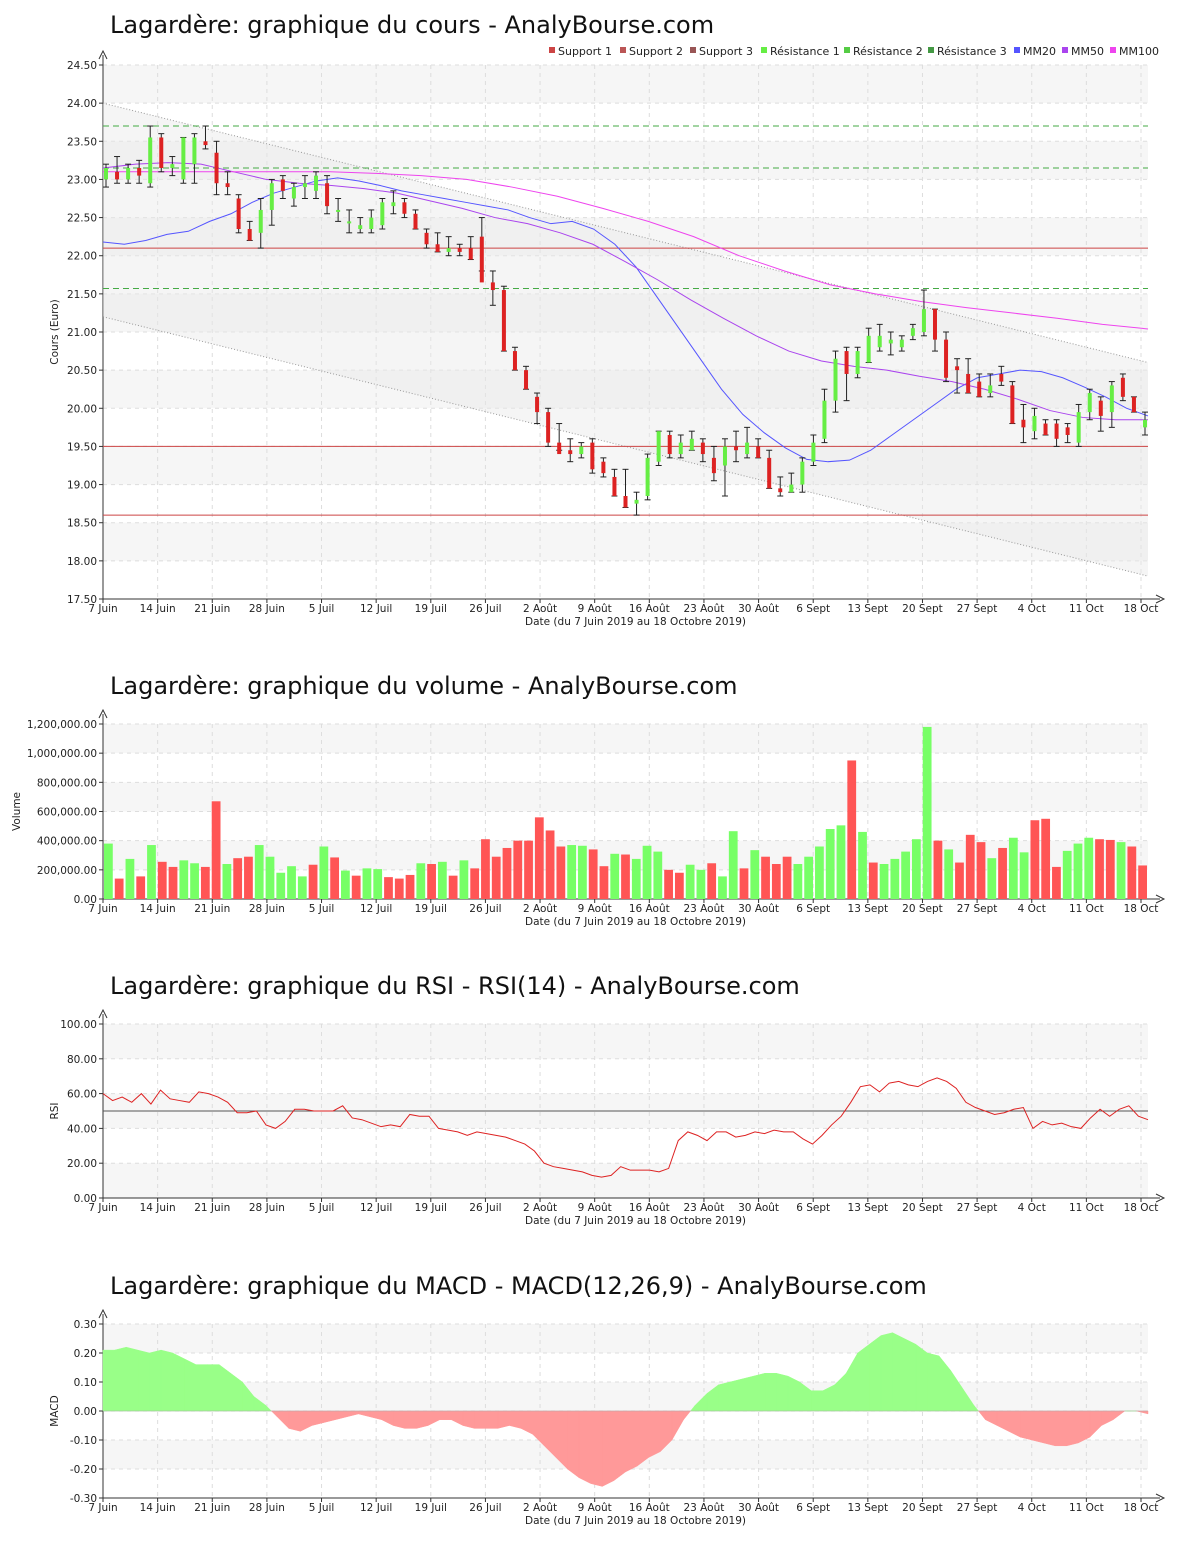 The width and height of the screenshot is (1200, 1550). What do you see at coordinates (103, 54) in the screenshot?
I see `y-axis-arrow` at bounding box center [103, 54].